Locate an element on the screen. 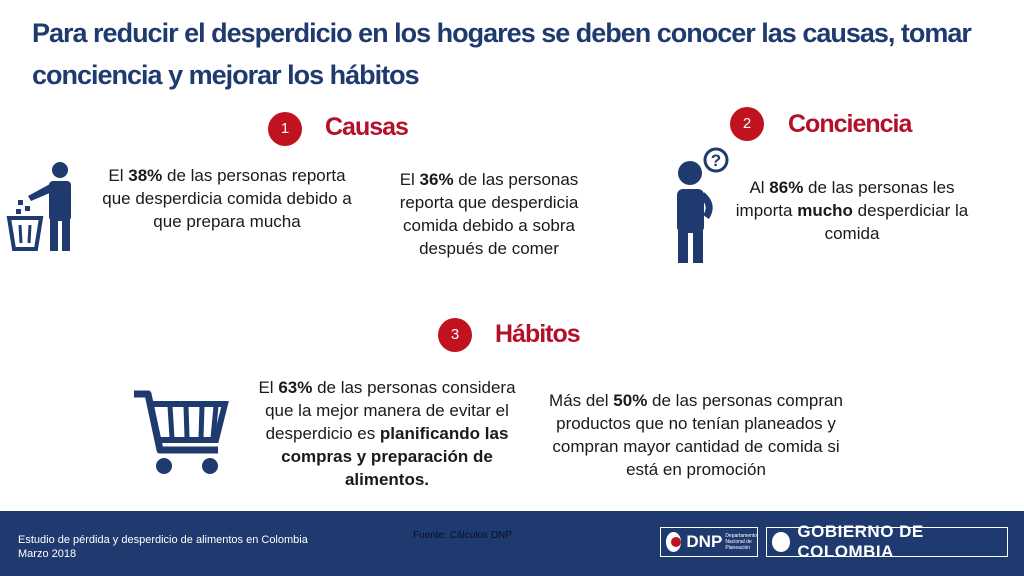  section-number-badge: 3 is located at coordinates (455, 335).